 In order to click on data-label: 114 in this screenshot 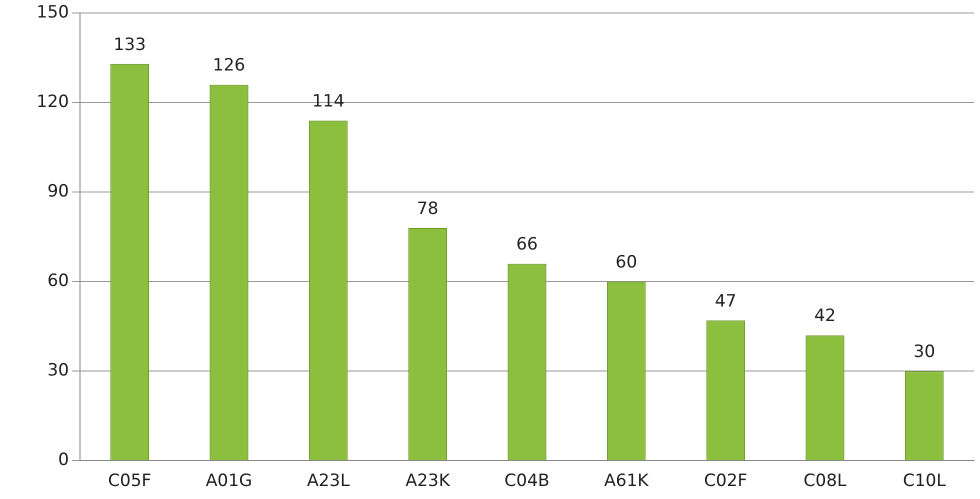, I will do `click(328, 102)`.